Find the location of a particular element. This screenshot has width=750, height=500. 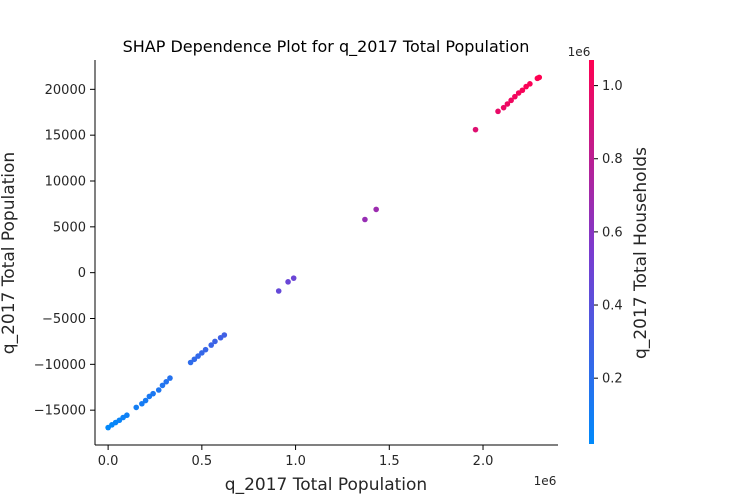

y-tick-label: 0 is located at coordinates (82, 273).